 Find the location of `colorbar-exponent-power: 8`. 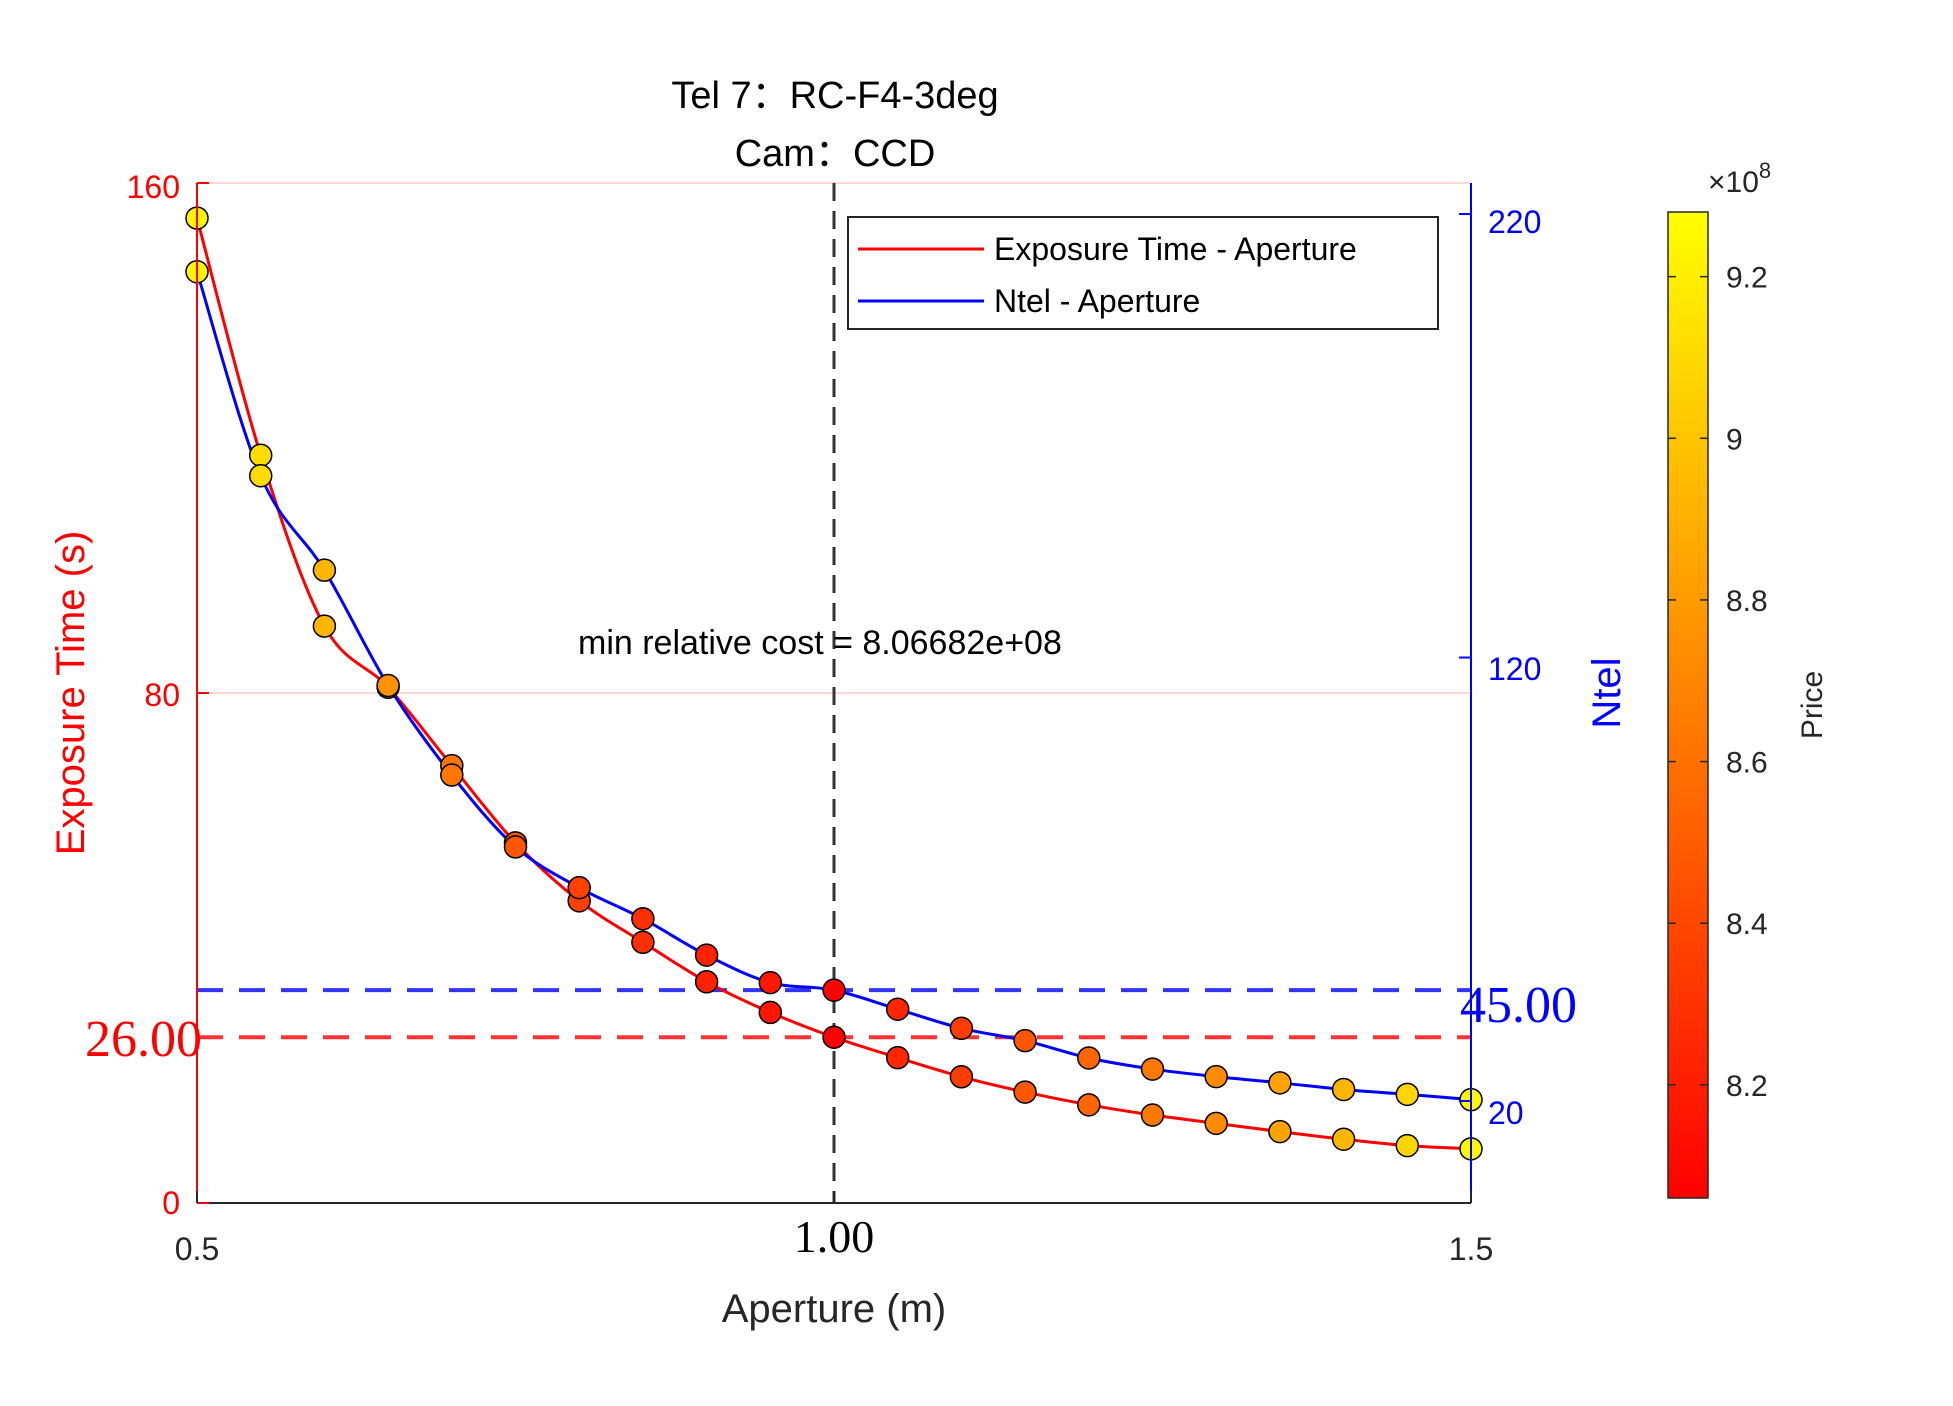

colorbar-exponent-power: 8 is located at coordinates (1765, 170).